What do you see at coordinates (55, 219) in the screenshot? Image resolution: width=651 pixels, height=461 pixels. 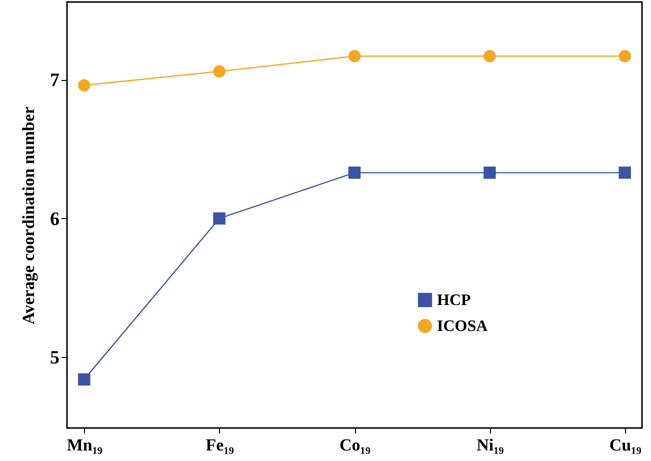 I see `y-tick-label: 6` at bounding box center [55, 219].